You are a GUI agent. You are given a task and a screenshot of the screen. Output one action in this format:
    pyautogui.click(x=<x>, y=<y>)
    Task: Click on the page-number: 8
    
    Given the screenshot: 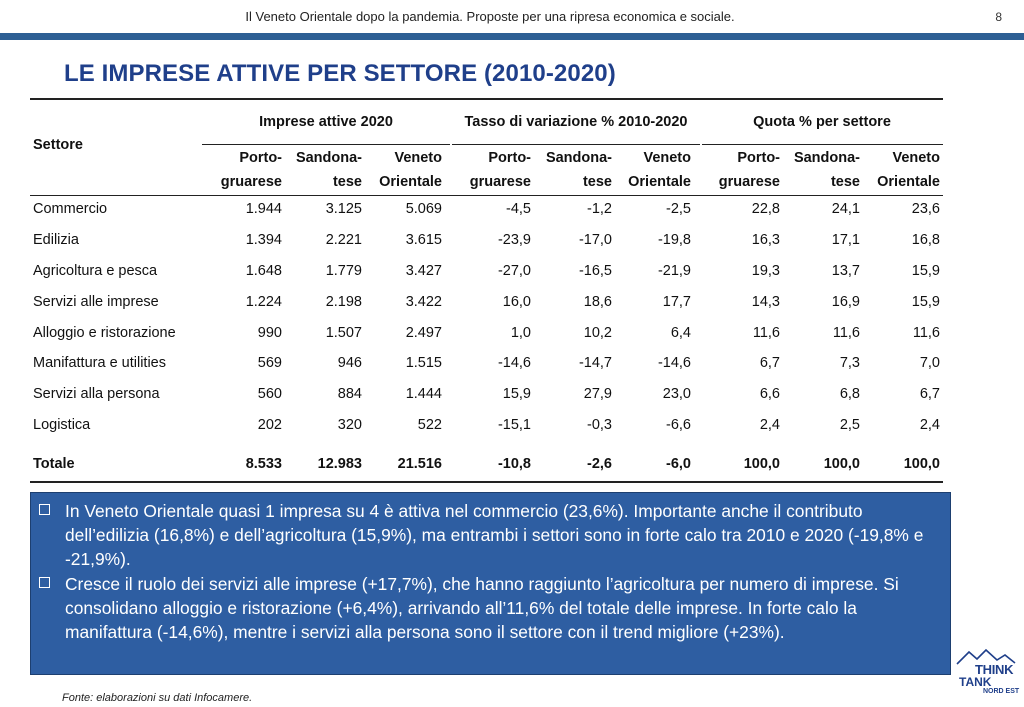 What is the action you would take?
    pyautogui.click(x=998, y=17)
    